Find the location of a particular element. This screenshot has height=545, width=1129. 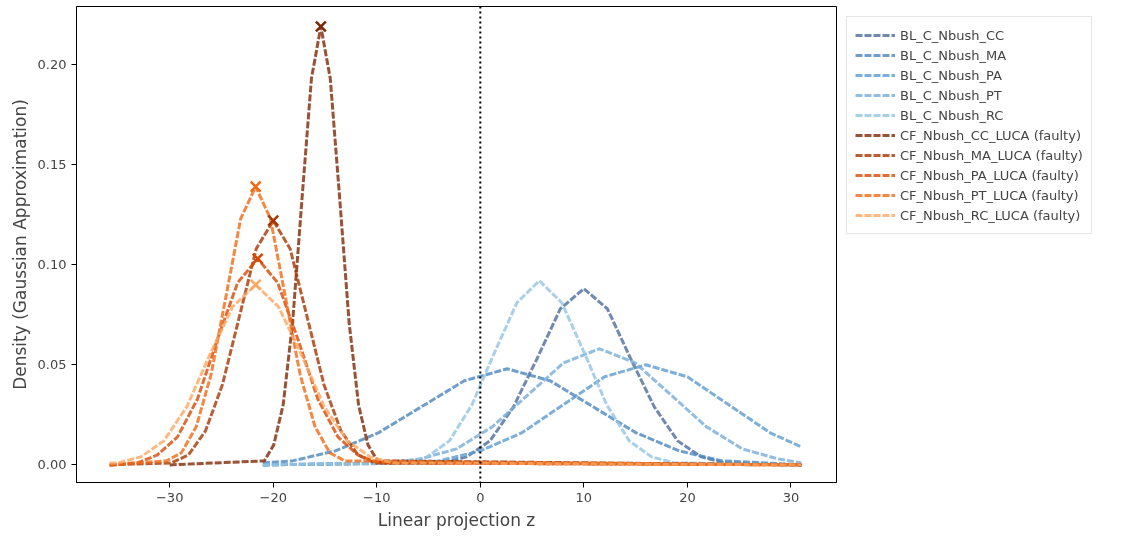

y-tick-label: 0.00 is located at coordinates (52, 465).